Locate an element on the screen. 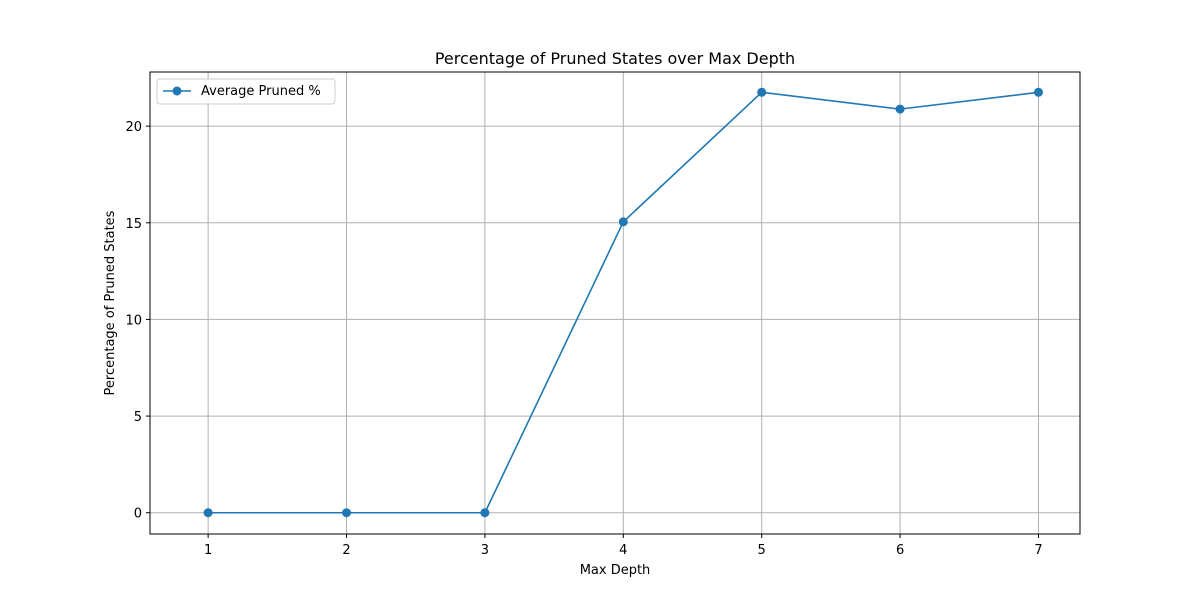 The image size is (1200, 600). y-tick-label: 10 is located at coordinates (133, 320).